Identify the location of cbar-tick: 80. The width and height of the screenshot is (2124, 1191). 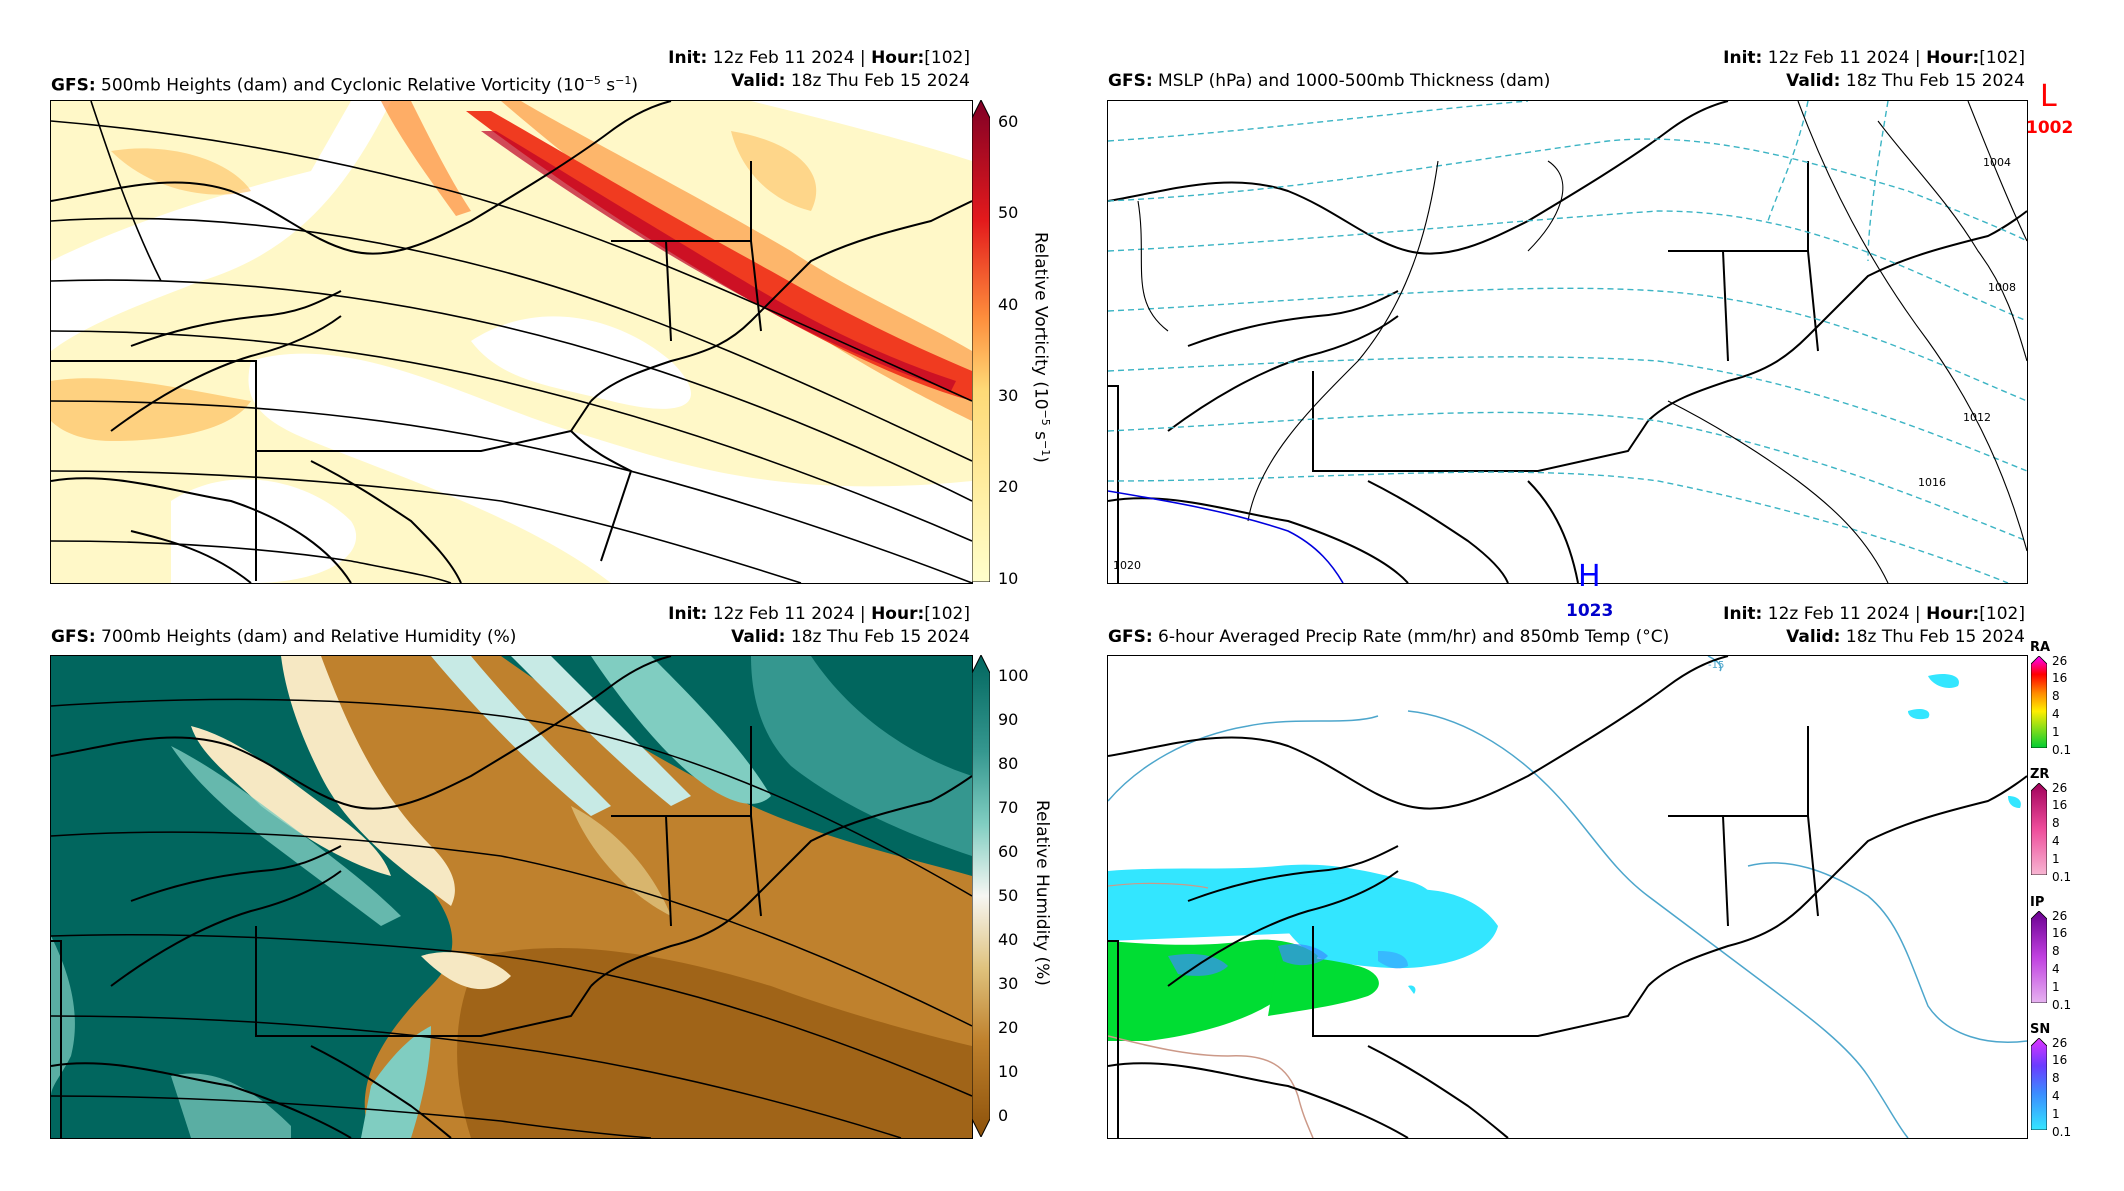
(1008, 763).